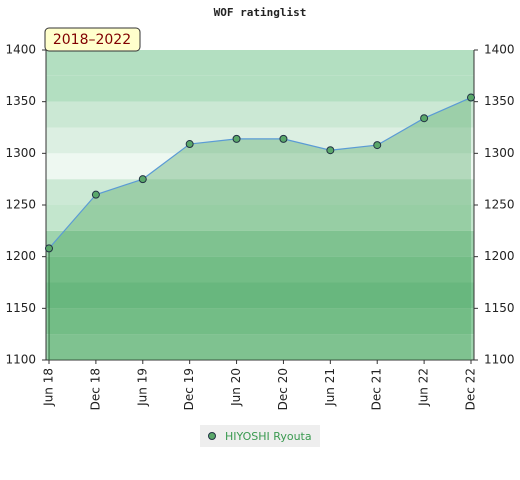  Describe the element at coordinates (499, 205) in the screenshot. I see `y2-tick-label: 1250` at that location.